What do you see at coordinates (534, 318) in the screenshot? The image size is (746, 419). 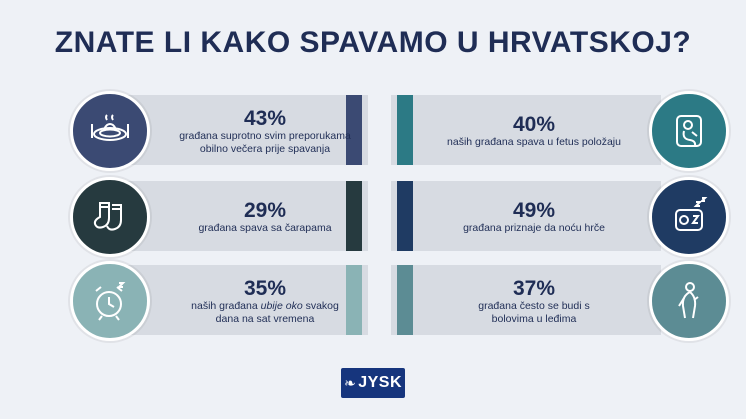 I see `stat-description-line: bolovima u leđima` at bounding box center [534, 318].